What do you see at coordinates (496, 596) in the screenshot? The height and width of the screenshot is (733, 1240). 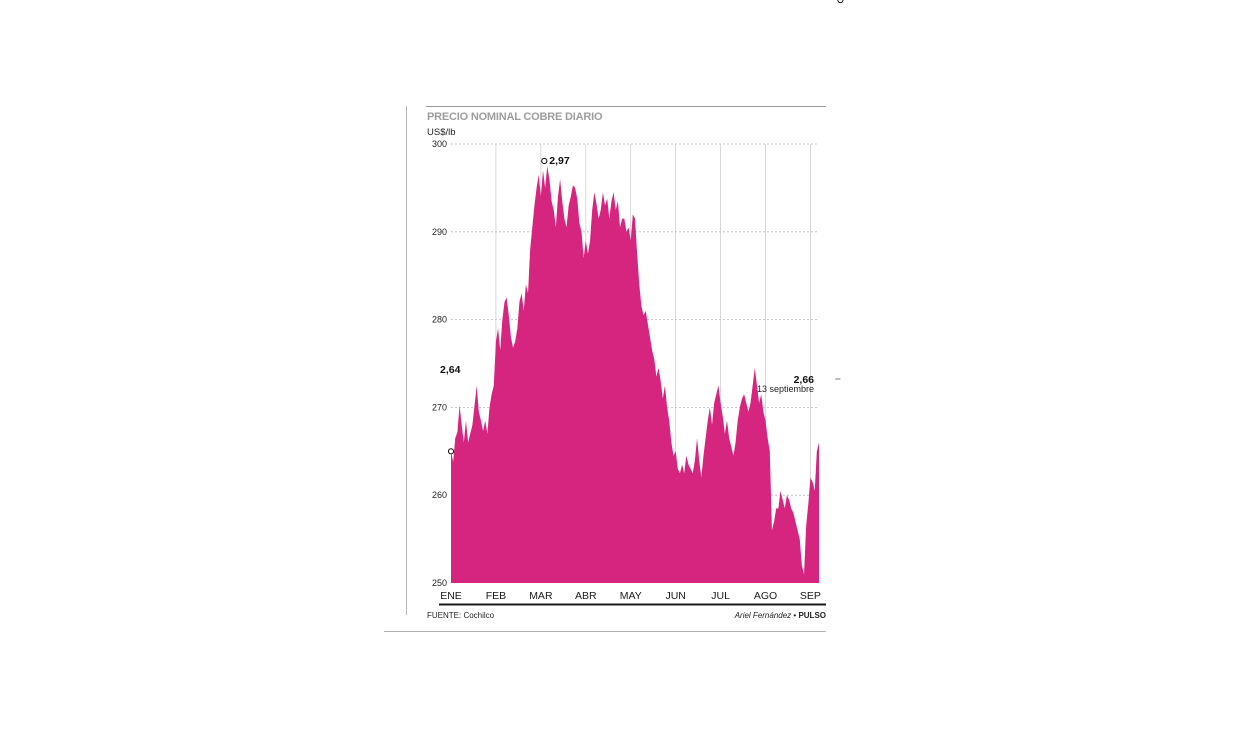 I see `x-tick-label-feb: FEB` at bounding box center [496, 596].